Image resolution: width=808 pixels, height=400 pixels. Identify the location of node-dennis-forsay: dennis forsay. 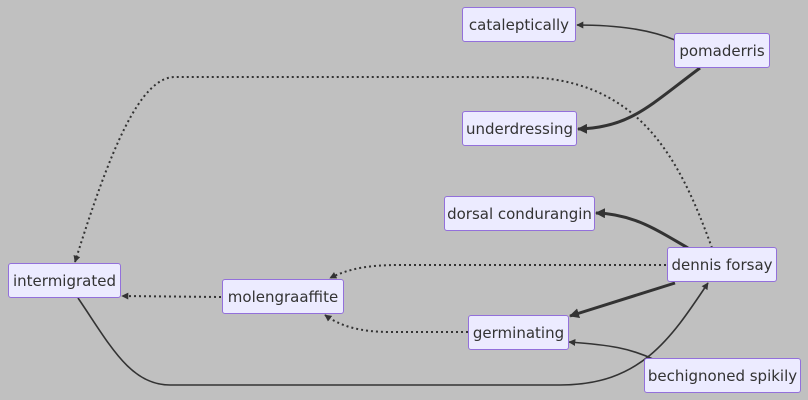
(722, 264).